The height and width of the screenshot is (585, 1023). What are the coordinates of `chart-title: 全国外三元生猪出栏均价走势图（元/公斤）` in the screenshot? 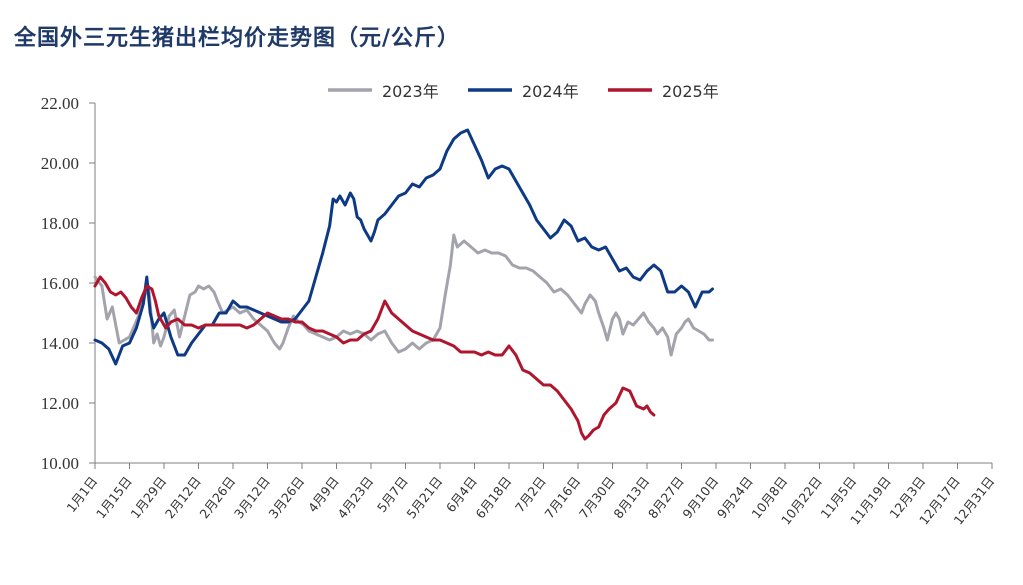 It's located at (237, 38).